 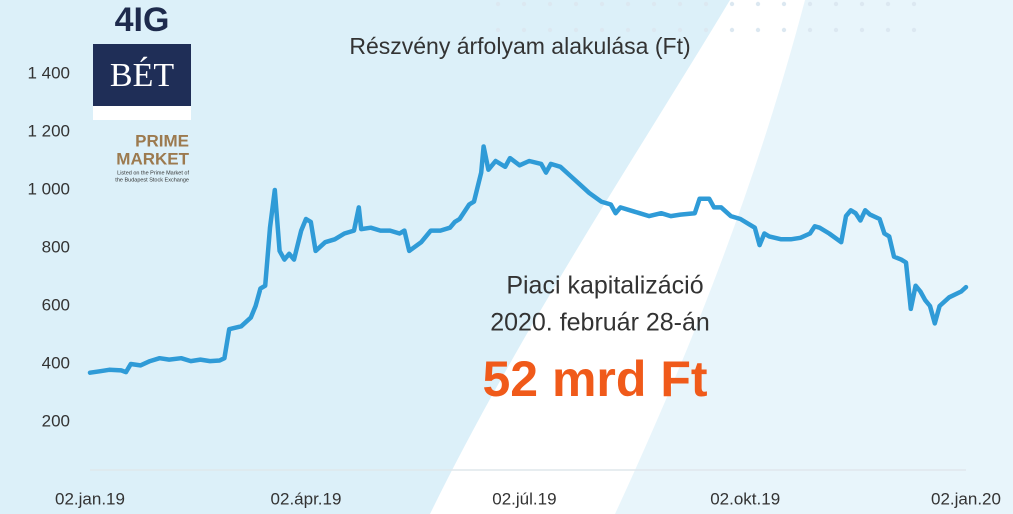 What do you see at coordinates (56, 362) in the screenshot?
I see `y-tick-label: 400` at bounding box center [56, 362].